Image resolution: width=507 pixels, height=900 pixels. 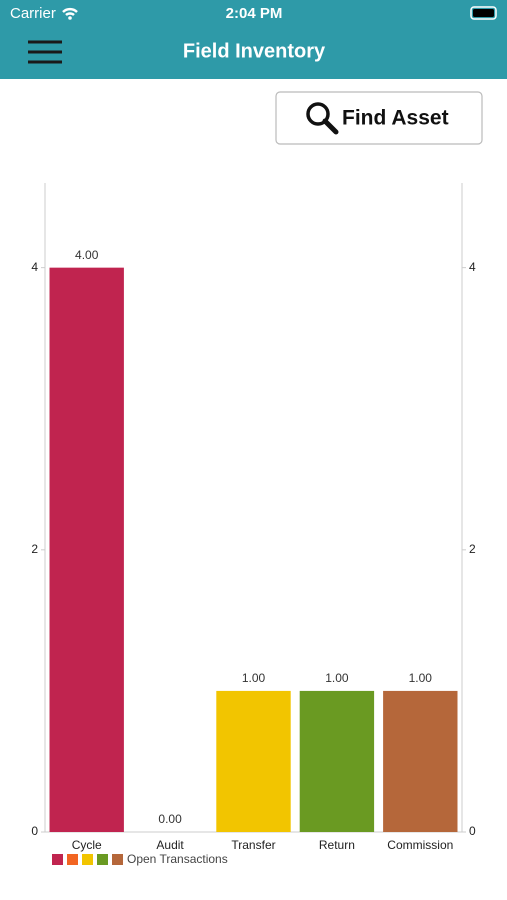 What do you see at coordinates (253, 845) in the screenshot?
I see `x-tick-label: Transfer` at bounding box center [253, 845].